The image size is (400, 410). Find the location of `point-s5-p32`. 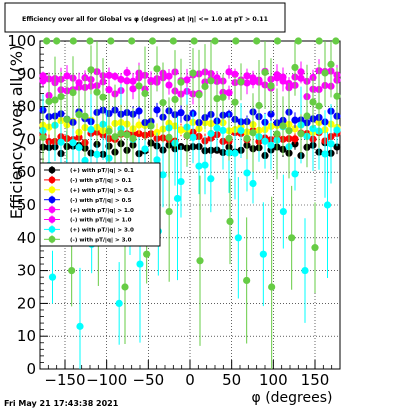

point-s5-p32 is located at coordinates (235, 74).